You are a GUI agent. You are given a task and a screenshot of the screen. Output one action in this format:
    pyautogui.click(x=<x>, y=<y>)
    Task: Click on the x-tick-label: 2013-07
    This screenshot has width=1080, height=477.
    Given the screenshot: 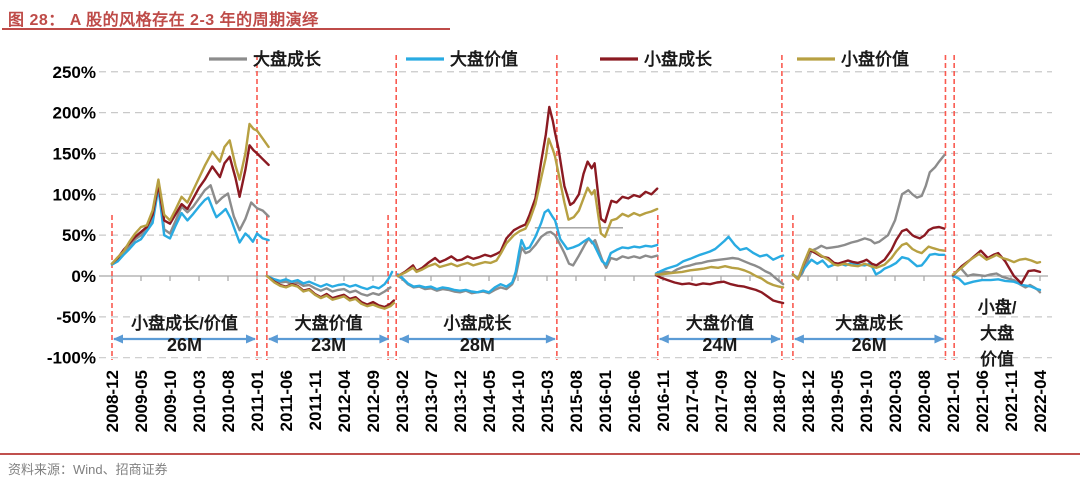 What is the action you would take?
    pyautogui.click(x=431, y=401)
    